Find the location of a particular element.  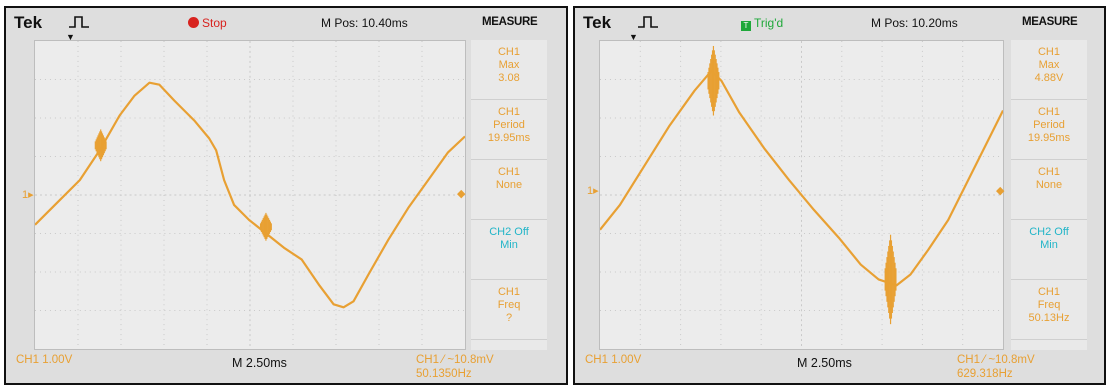

horizontal-position: M Pos: 10.20ms is located at coordinates (914, 23).